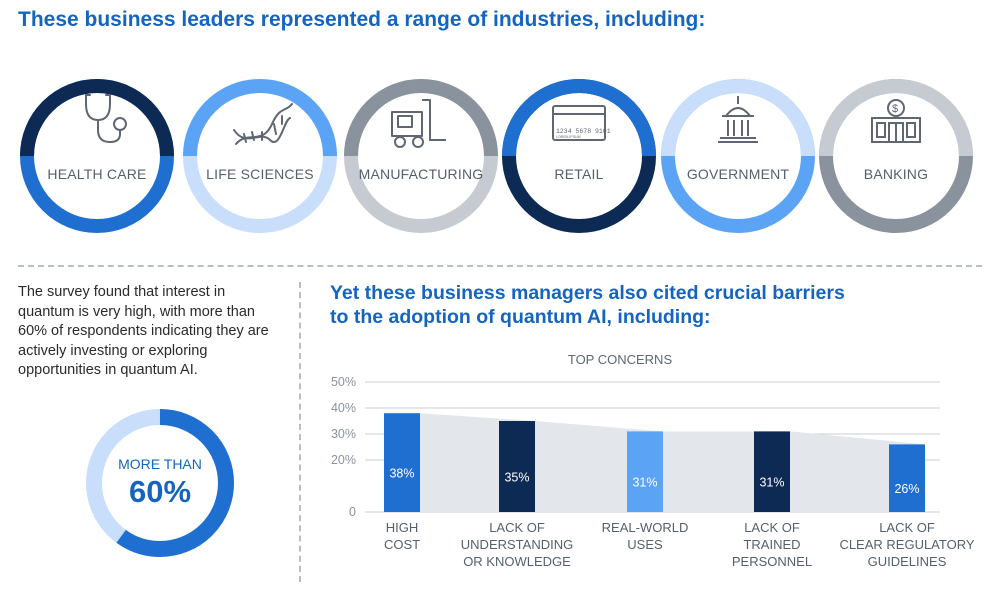  What do you see at coordinates (568, 137) in the screenshot?
I see `card-small-text: LOREM IPSUM` at bounding box center [568, 137].